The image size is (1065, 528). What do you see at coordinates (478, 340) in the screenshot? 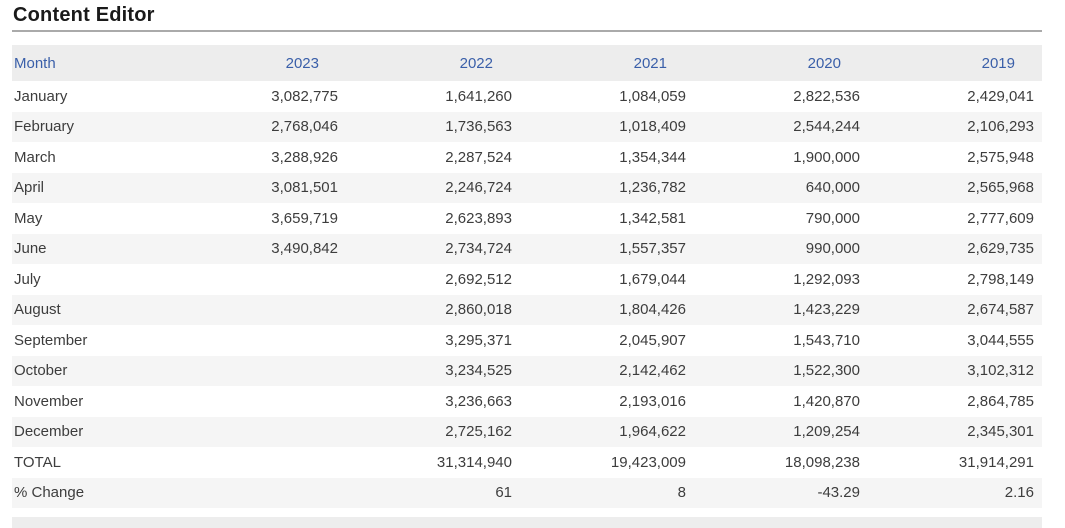
I see `cell-value: 3,295,371` at bounding box center [478, 340].